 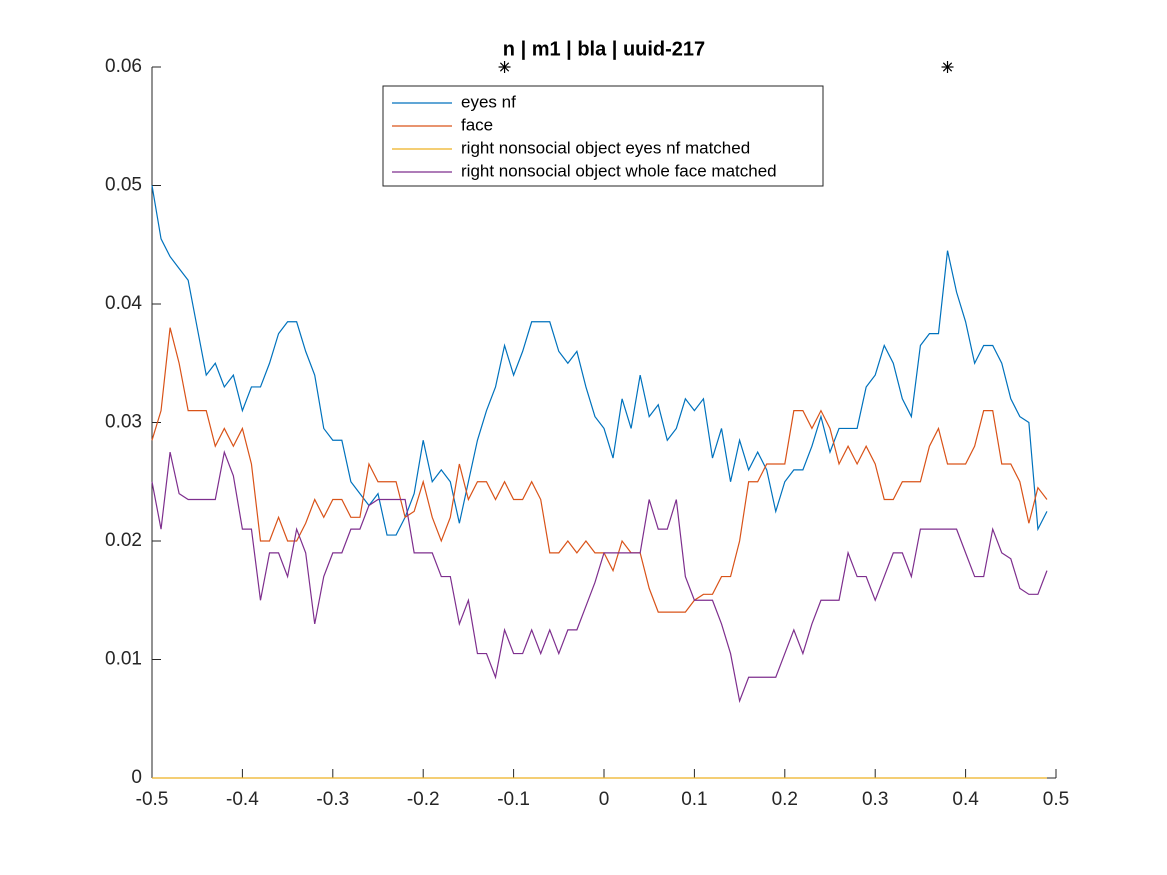 I want to click on y-tick-label: 0.05, so click(x=123, y=185).